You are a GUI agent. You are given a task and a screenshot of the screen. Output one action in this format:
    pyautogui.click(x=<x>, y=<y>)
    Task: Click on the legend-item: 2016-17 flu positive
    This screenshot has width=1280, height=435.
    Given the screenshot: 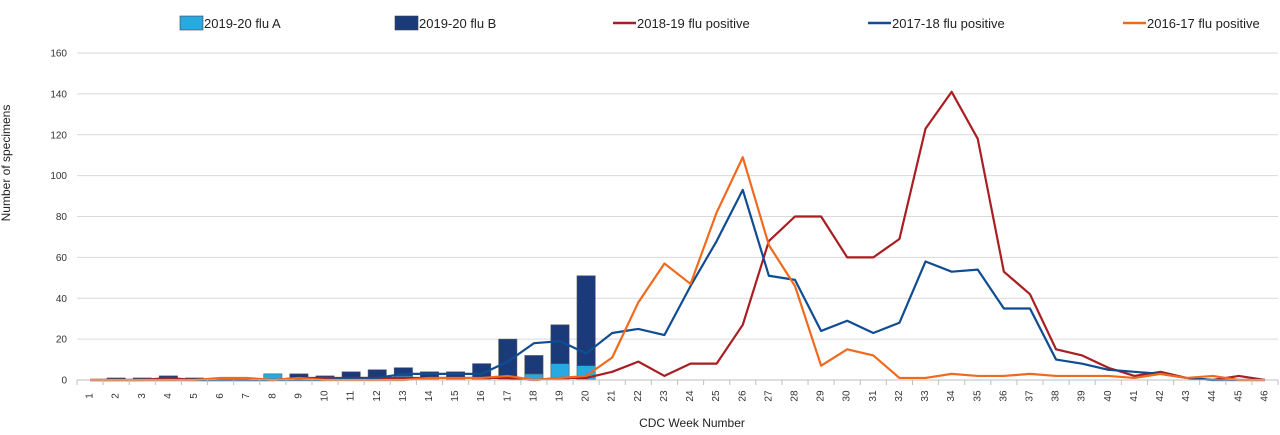 What is the action you would take?
    pyautogui.click(x=1191, y=23)
    